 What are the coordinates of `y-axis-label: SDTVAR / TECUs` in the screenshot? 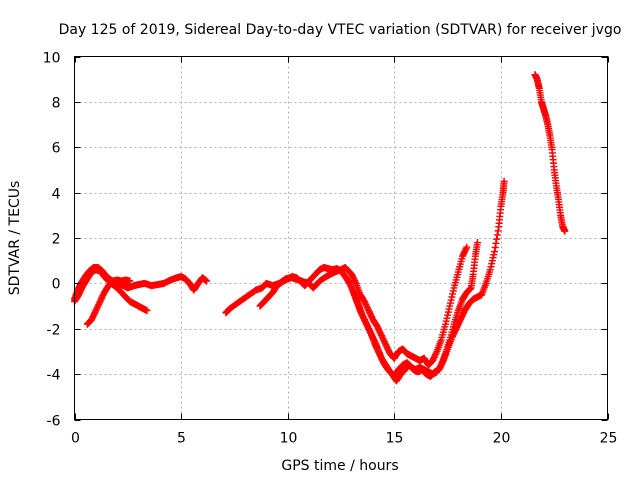 It's located at (15, 238).